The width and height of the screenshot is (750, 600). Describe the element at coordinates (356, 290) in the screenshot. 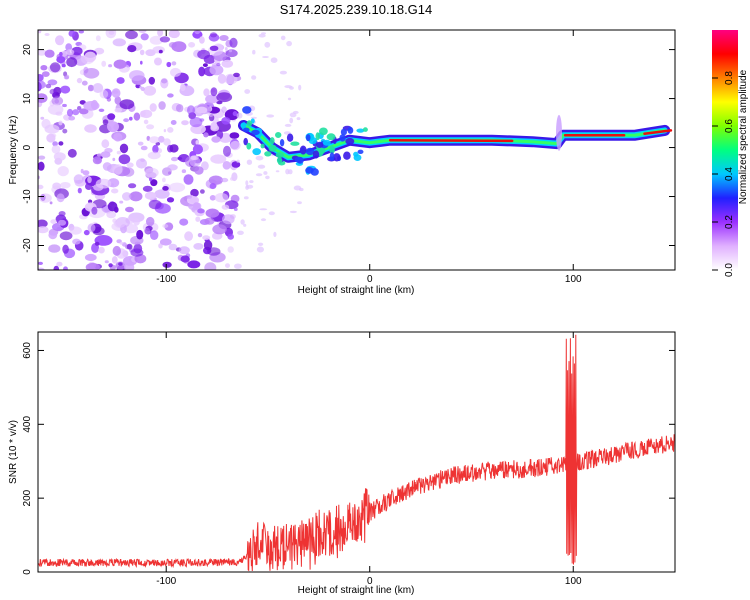

I see `spectrogram-xlabel: Height of straight line (km)` at that location.